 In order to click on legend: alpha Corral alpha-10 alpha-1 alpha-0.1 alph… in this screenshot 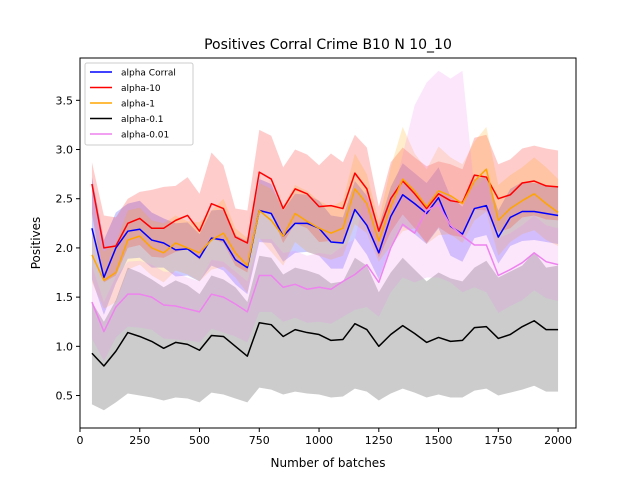, I will do `click(139, 104)`.